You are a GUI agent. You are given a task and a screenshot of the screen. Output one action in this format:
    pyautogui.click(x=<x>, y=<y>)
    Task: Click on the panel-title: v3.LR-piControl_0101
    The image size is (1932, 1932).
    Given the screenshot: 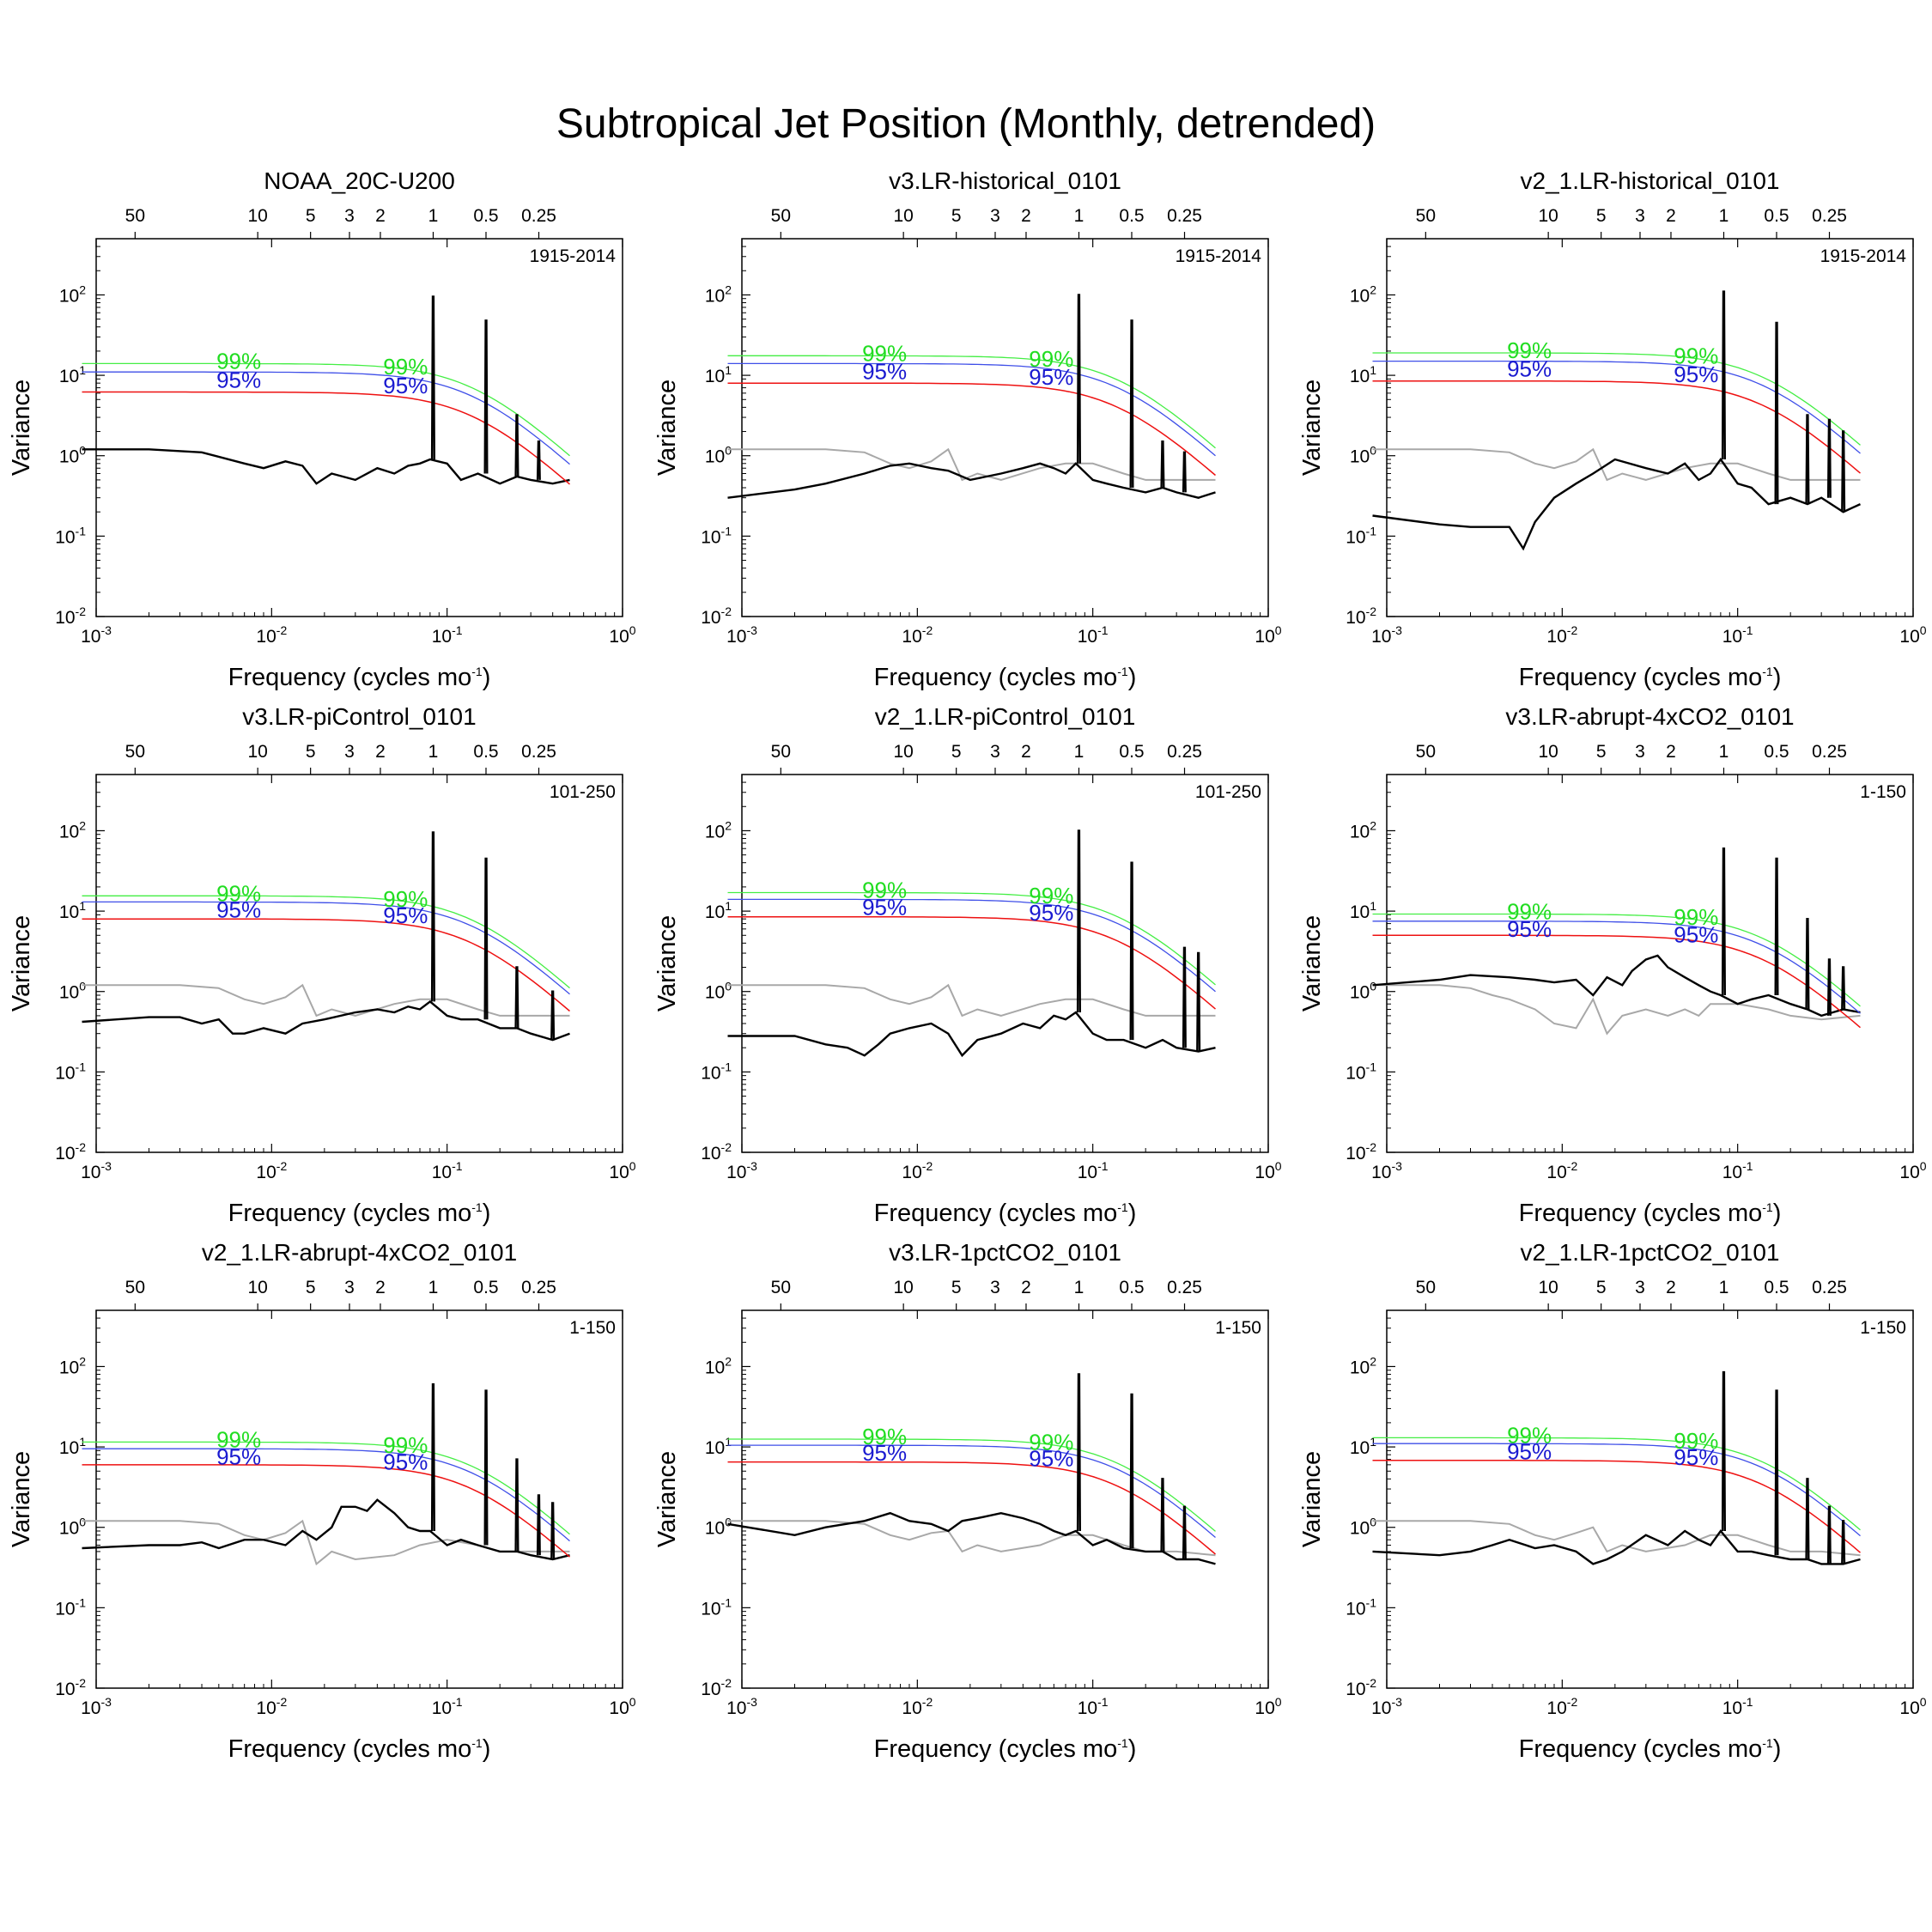 What is the action you would take?
    pyautogui.click(x=359, y=716)
    